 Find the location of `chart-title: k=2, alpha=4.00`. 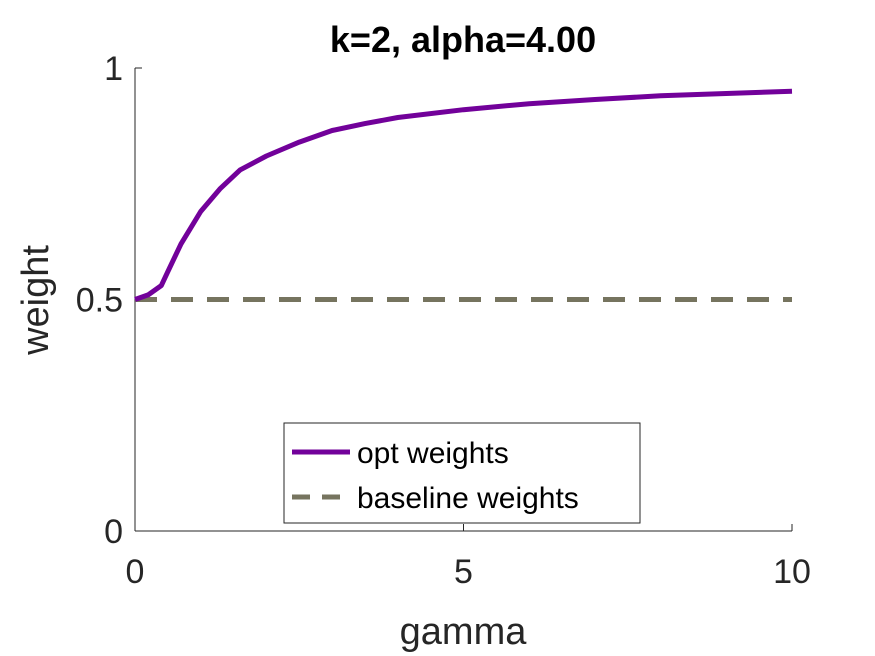

chart-title: k=2, alpha=4.00 is located at coordinates (463, 39).